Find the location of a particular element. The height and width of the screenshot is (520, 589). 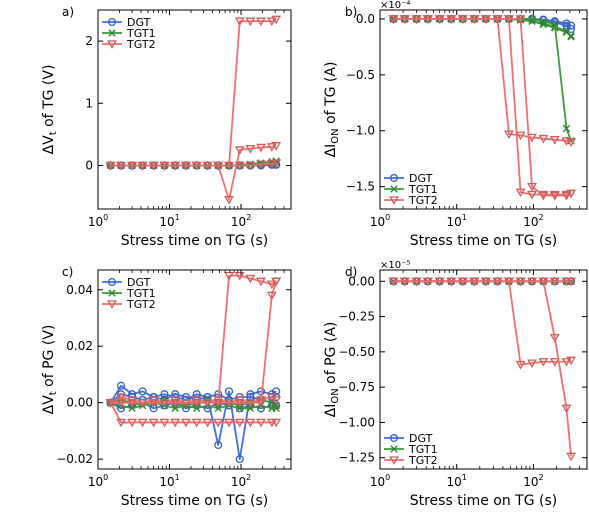

x-tick-label: 10⁰ is located at coordinates (380, 221).